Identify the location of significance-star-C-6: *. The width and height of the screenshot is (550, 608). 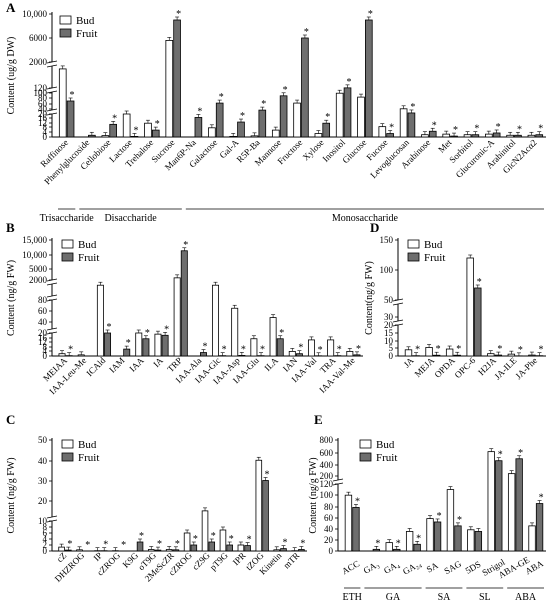
(177, 544).